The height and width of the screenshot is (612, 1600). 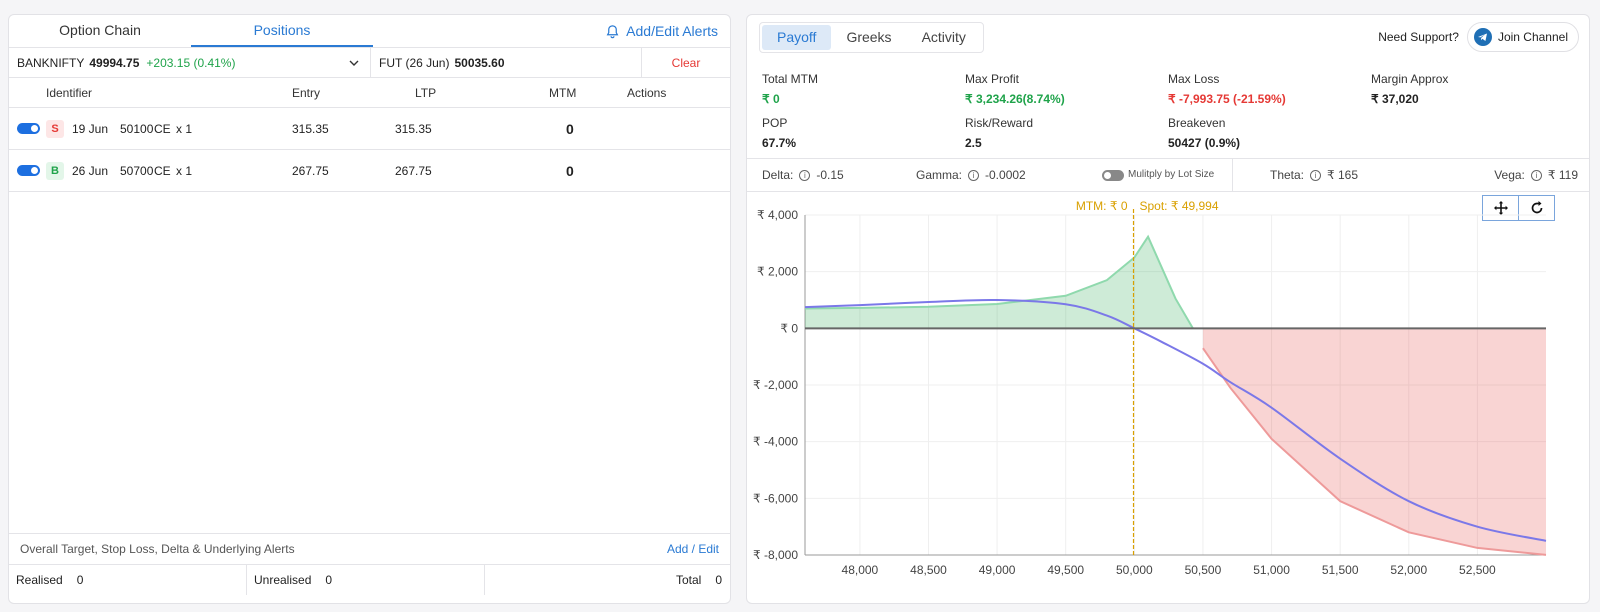 I want to click on alerts-add-edit-link: Add / Edit, so click(x=692, y=549).